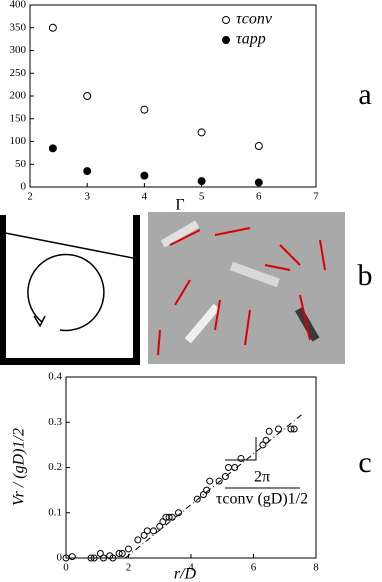 The image size is (382, 582). I want to click on y-tick-label: 0.1, so click(55, 512).